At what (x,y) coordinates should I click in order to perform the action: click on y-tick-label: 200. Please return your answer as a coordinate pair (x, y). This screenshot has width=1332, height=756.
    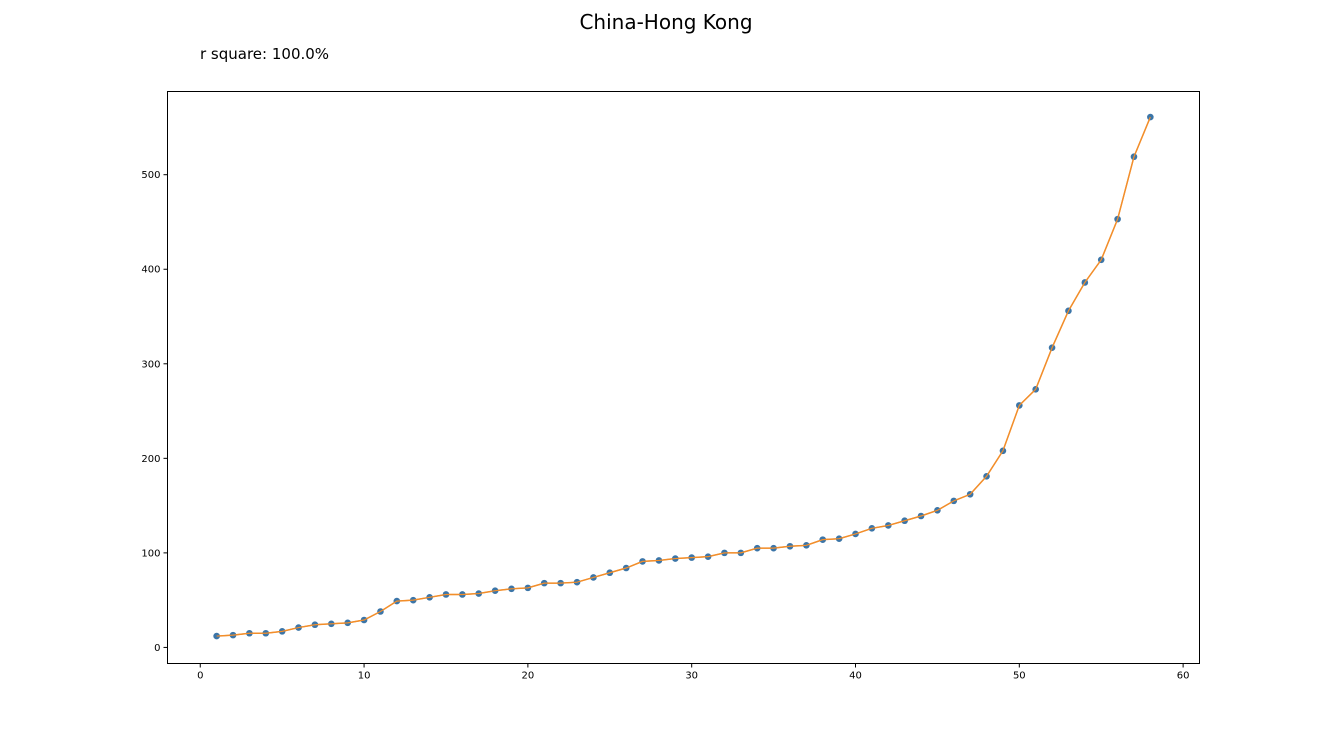
    Looking at the image, I should click on (150, 459).